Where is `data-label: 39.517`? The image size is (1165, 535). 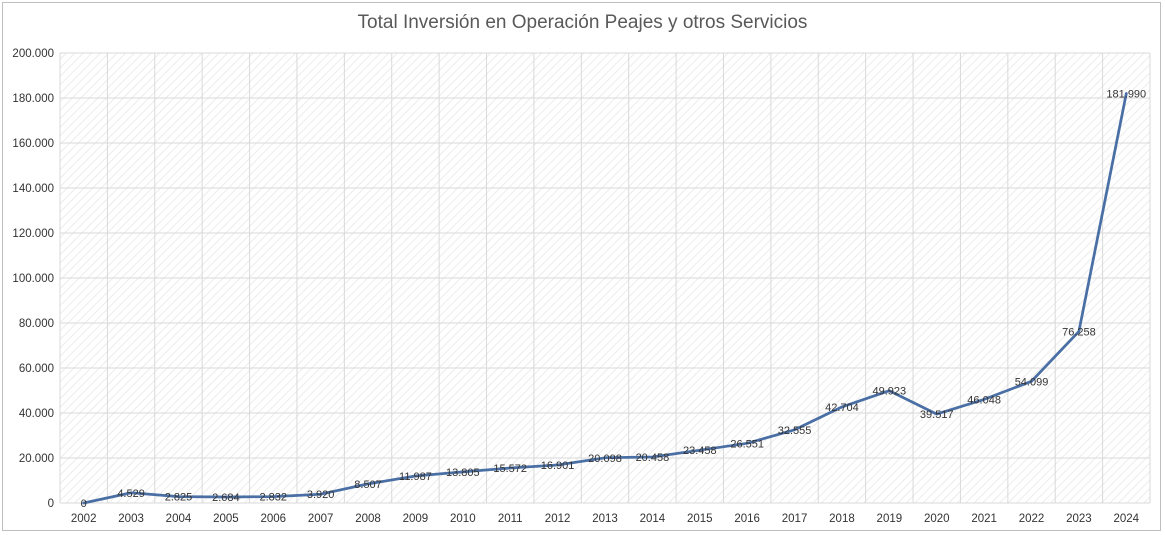 data-label: 39.517 is located at coordinates (937, 415).